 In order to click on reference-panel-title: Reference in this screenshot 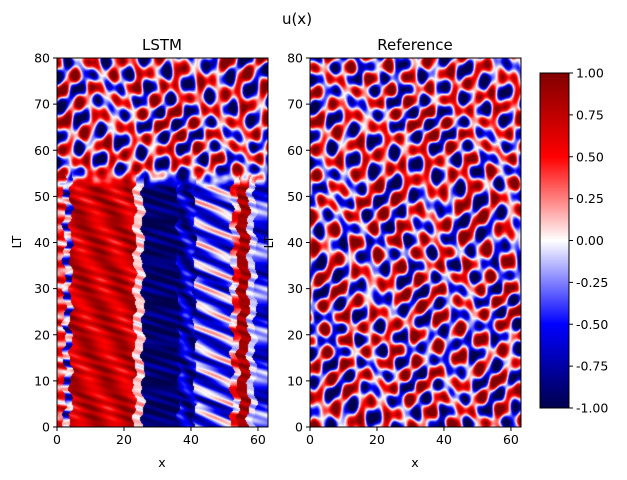, I will do `click(415, 45)`.